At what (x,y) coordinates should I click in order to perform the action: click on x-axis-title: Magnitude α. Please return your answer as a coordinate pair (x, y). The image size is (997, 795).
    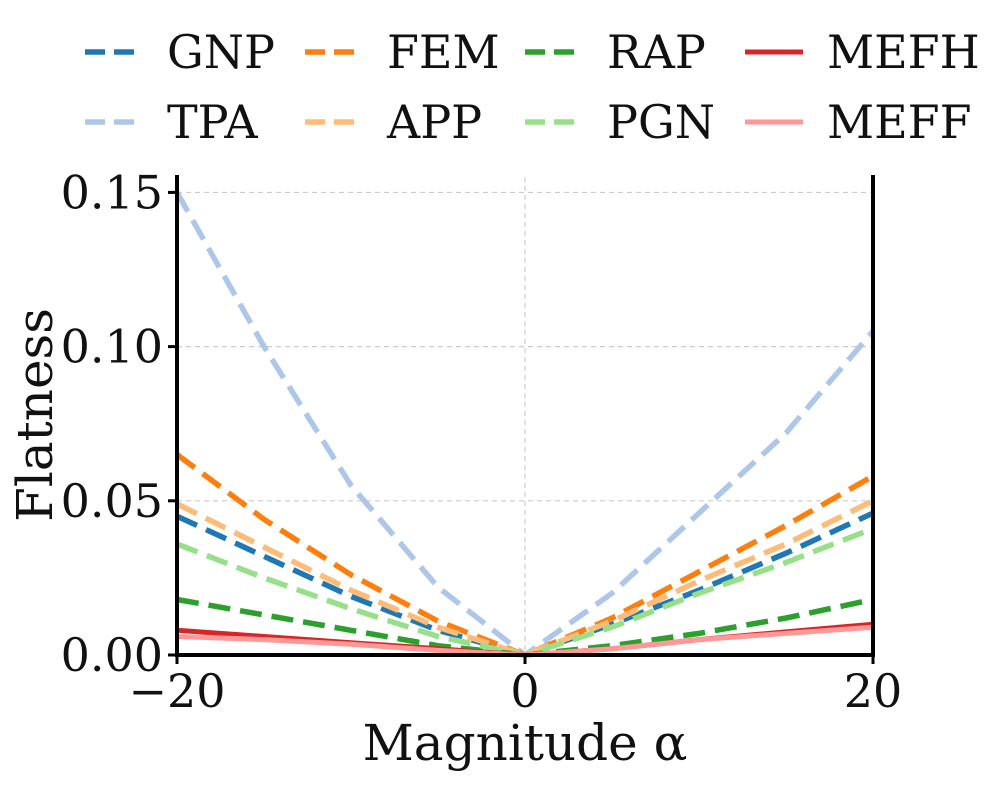
    Looking at the image, I should click on (525, 743).